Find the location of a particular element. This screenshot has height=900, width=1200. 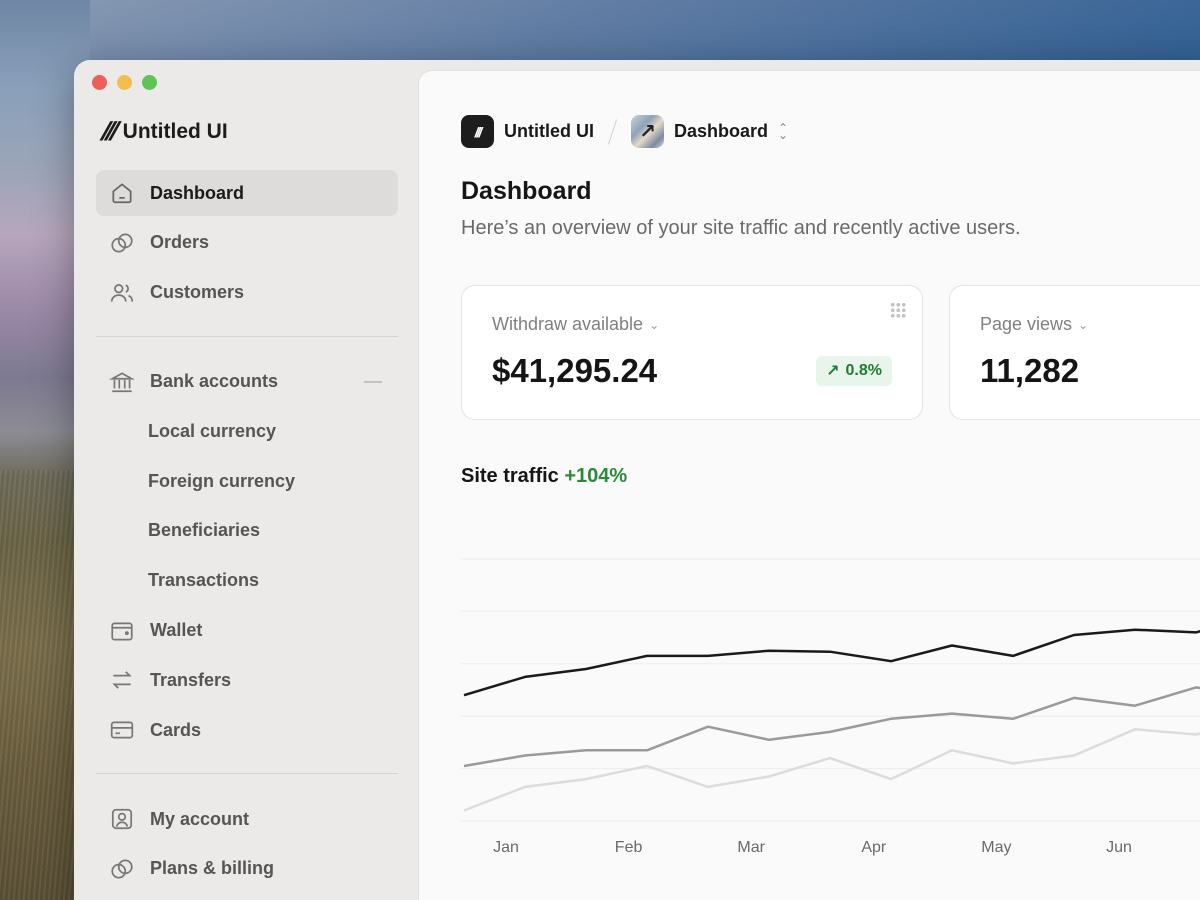

sidebar-item-dashboard: Dashboard is located at coordinates (247, 193).